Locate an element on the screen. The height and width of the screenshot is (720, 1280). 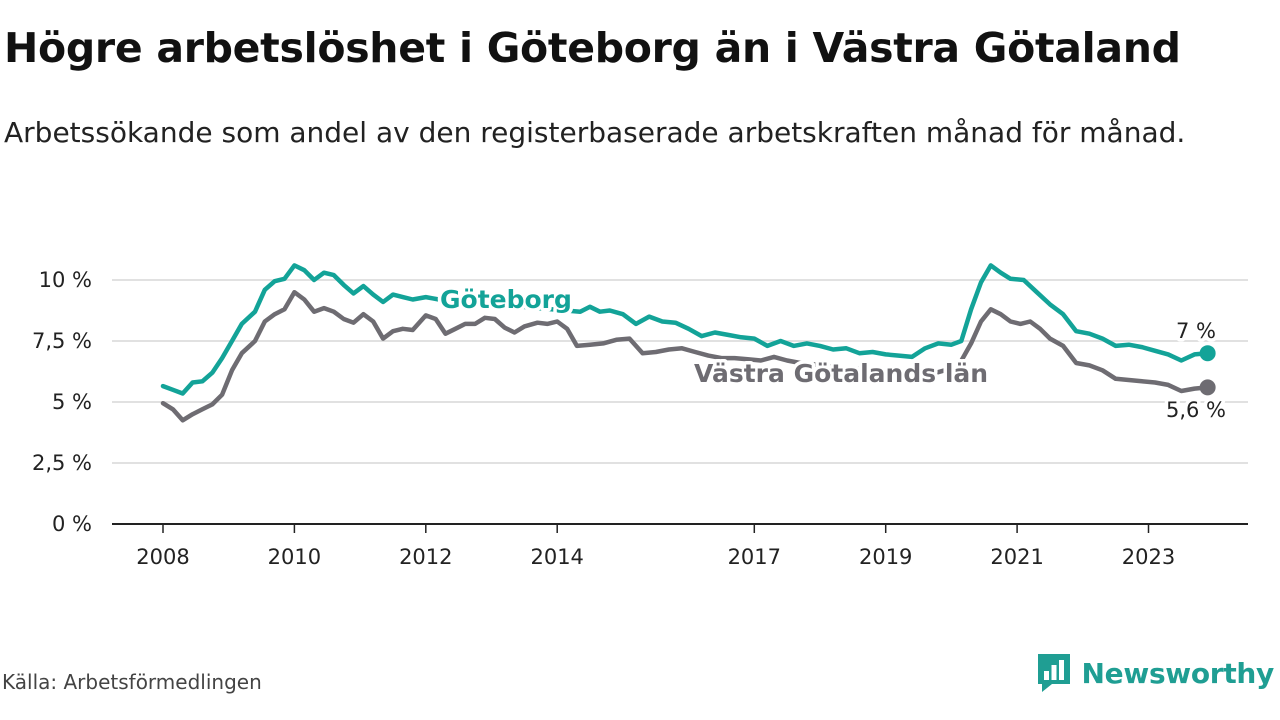
x-axis-ticks: 2008 2010 2012 2014 2017 2019 2021 2023 is located at coordinates (655, 546).